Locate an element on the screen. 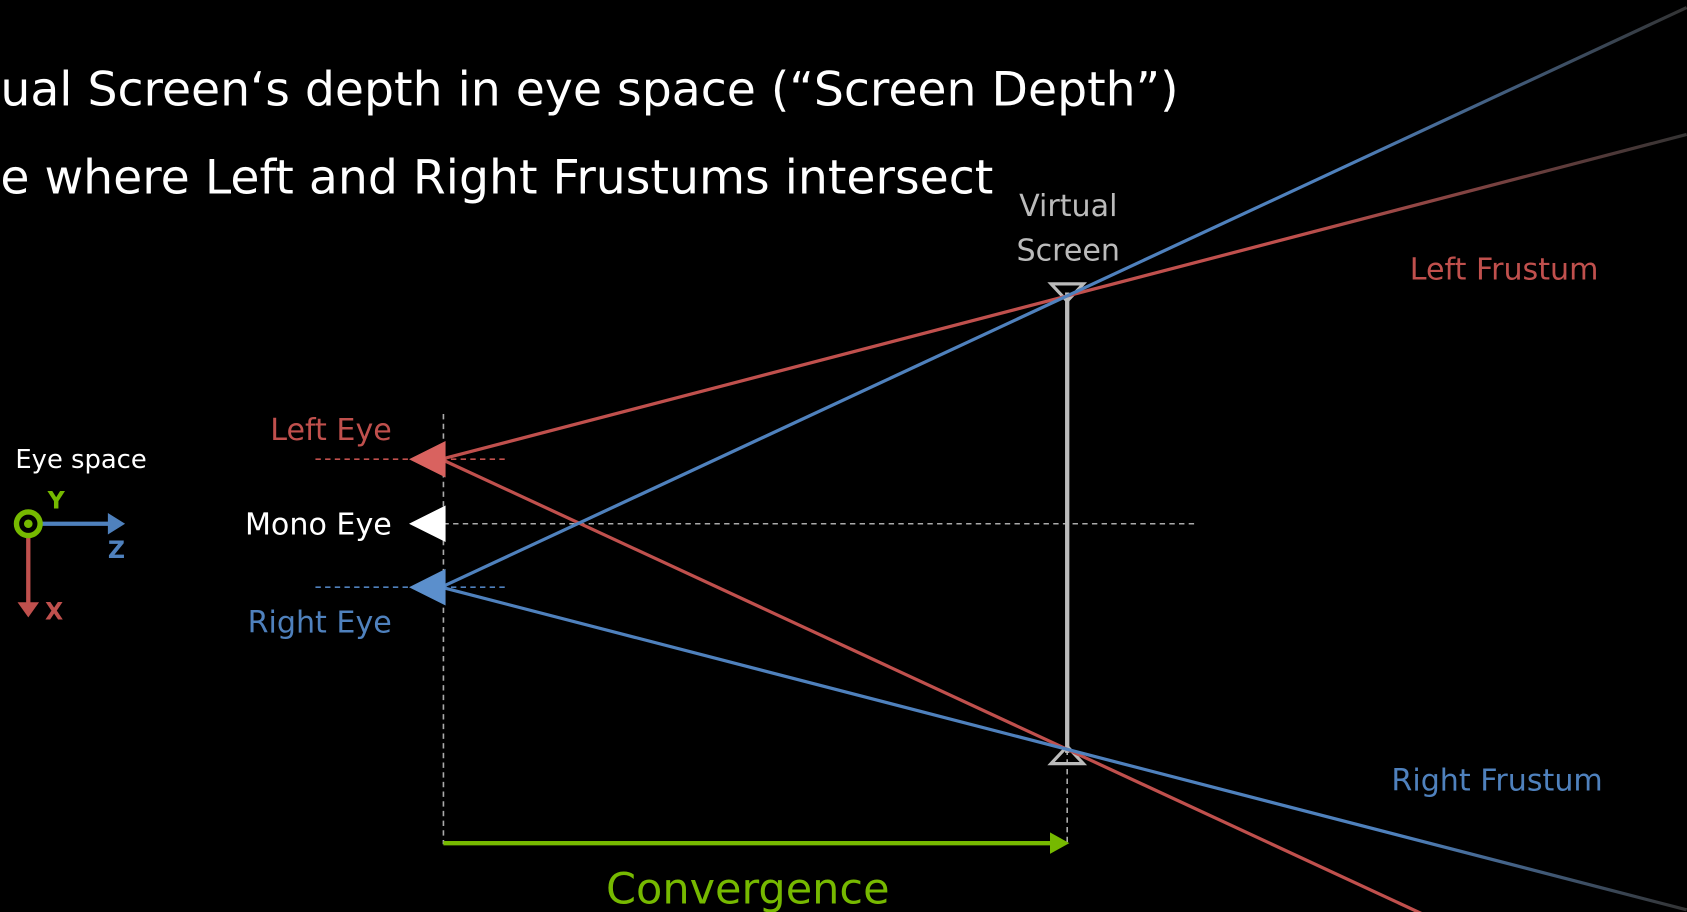 This screenshot has height=912, width=1687. z-axis-label: Z is located at coordinates (116, 550).